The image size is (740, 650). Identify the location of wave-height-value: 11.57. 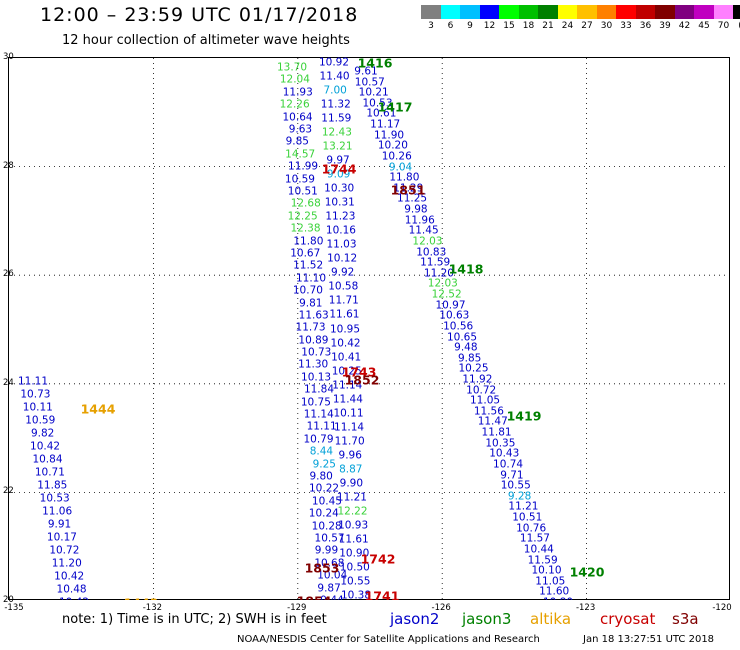
(534, 538).